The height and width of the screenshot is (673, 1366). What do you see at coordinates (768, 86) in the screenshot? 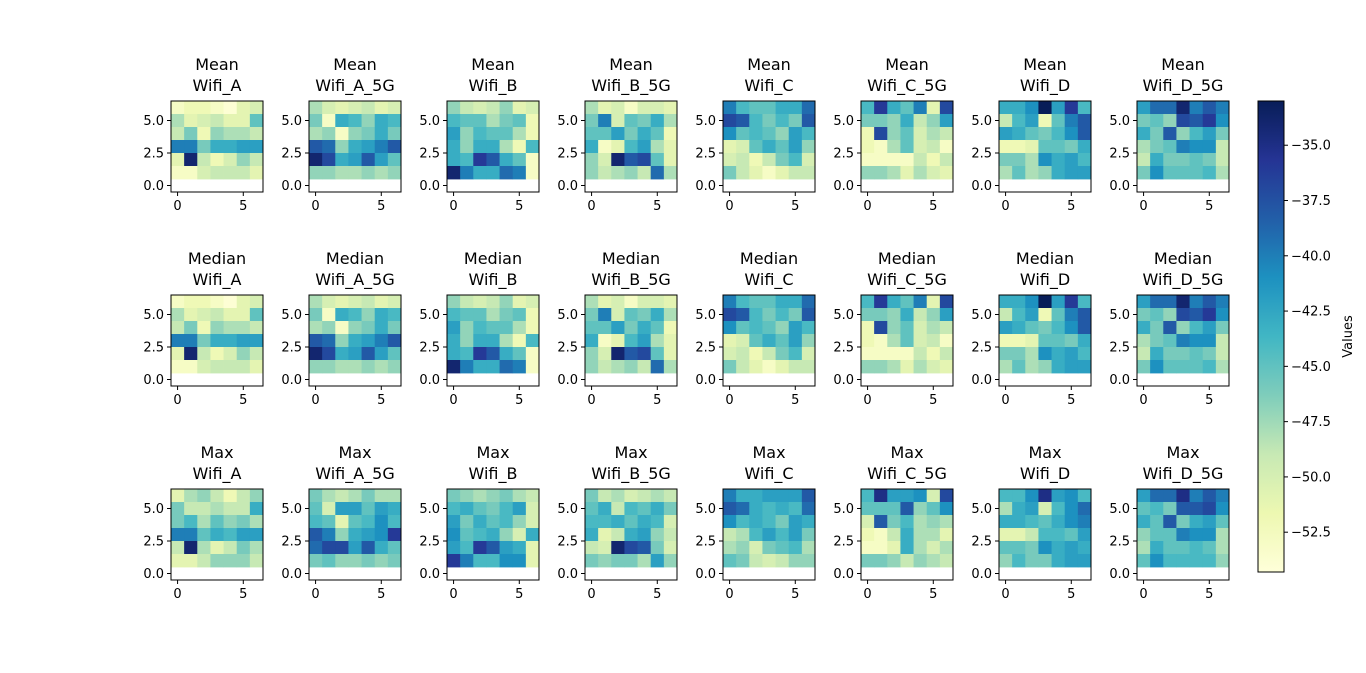
I see `panel-title-network: Wifi_C` at bounding box center [768, 86].